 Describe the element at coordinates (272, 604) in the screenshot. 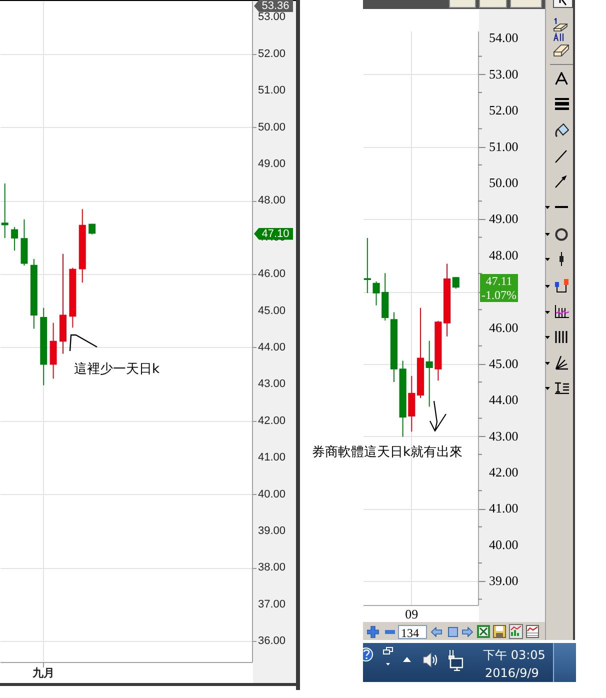

I see `y-tick-label: 37.00` at that location.